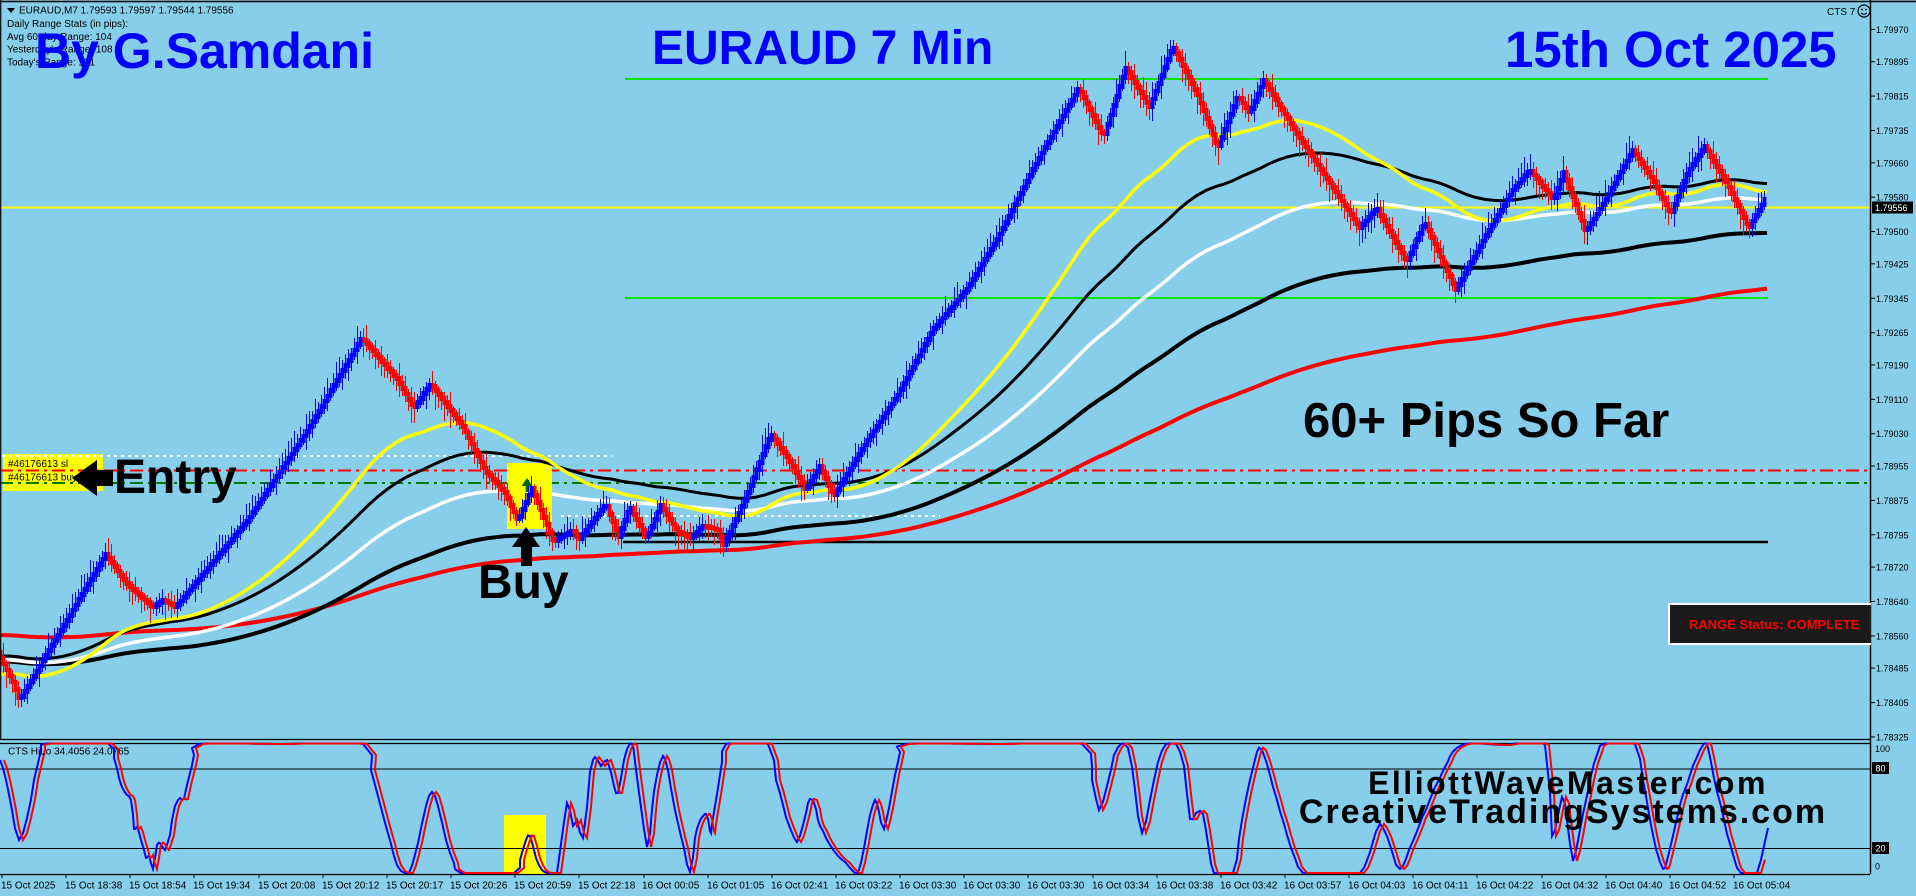  Describe the element at coordinates (28, 886) in the screenshot. I see `svg-text: 15 Oct 2025` at that location.